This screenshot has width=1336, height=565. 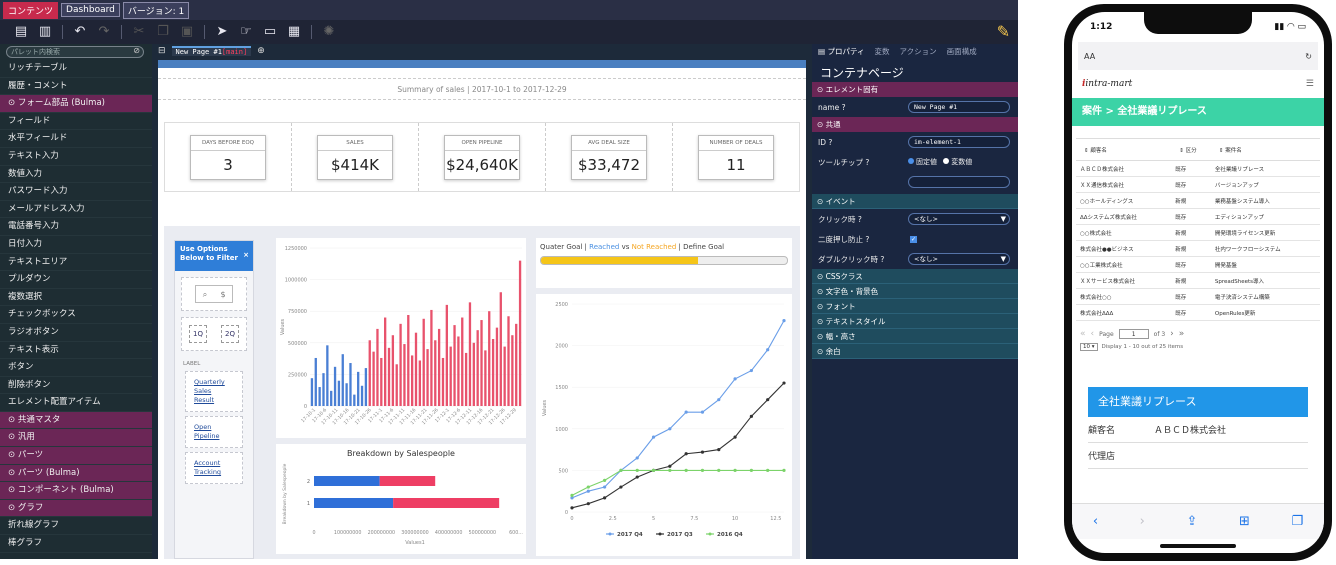 What do you see at coordinates (1095, 521) in the screenshot?
I see `back-icon: ‹` at bounding box center [1095, 521].